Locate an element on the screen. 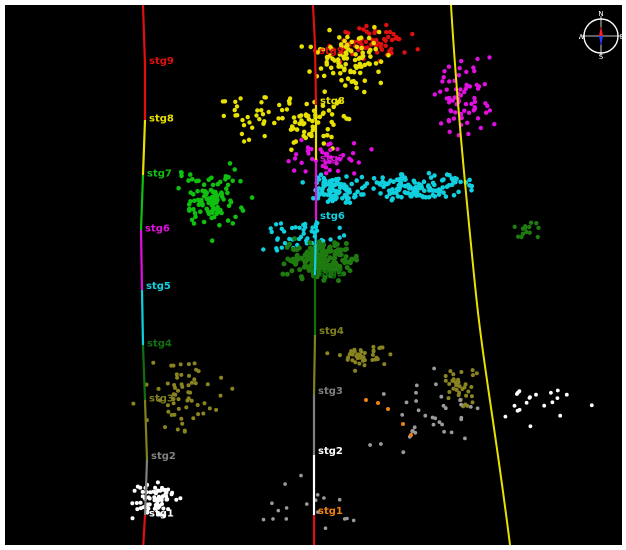 Image resolution: width=626 pixels, height=550 pixels. center-well-stage-label: stg9 is located at coordinates (331, 51).